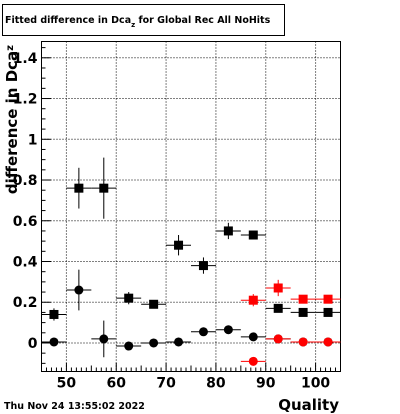 Image resolution: width=400 pixels, height=414 pixels. Describe the element at coordinates (202, 20) in the screenshot. I see `chart-title-suffix: for Global Rec All NoHits` at that location.